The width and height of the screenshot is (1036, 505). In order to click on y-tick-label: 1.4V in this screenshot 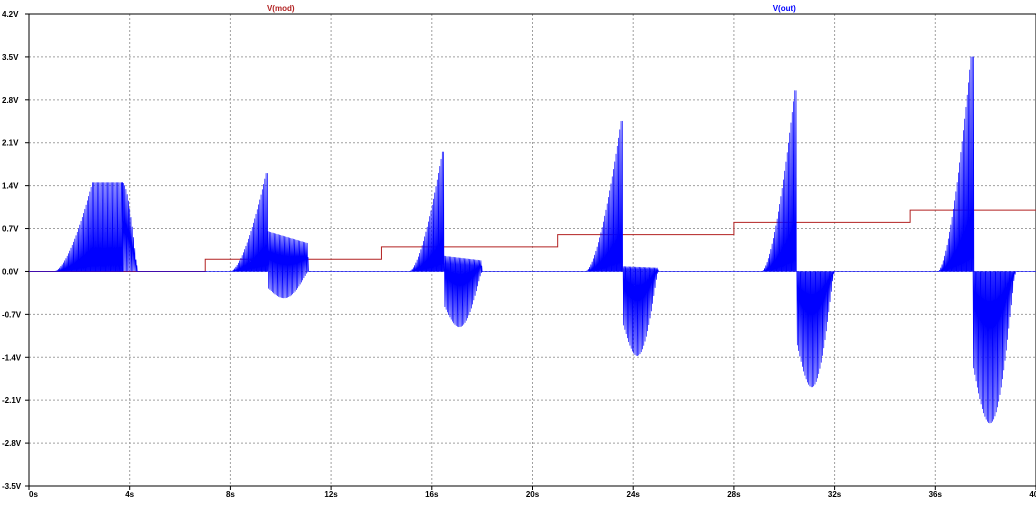, I will do `click(10, 186)`.